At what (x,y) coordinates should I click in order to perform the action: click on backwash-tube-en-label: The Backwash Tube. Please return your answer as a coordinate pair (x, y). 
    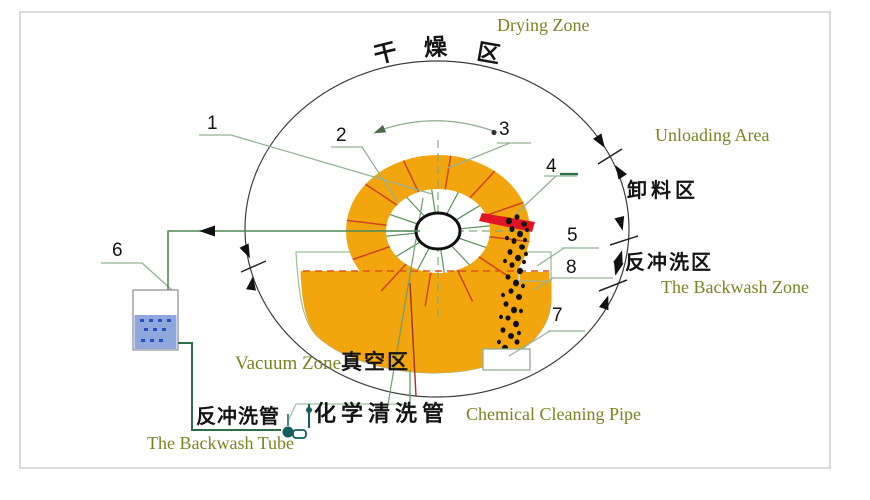
    Looking at the image, I should click on (220, 443).